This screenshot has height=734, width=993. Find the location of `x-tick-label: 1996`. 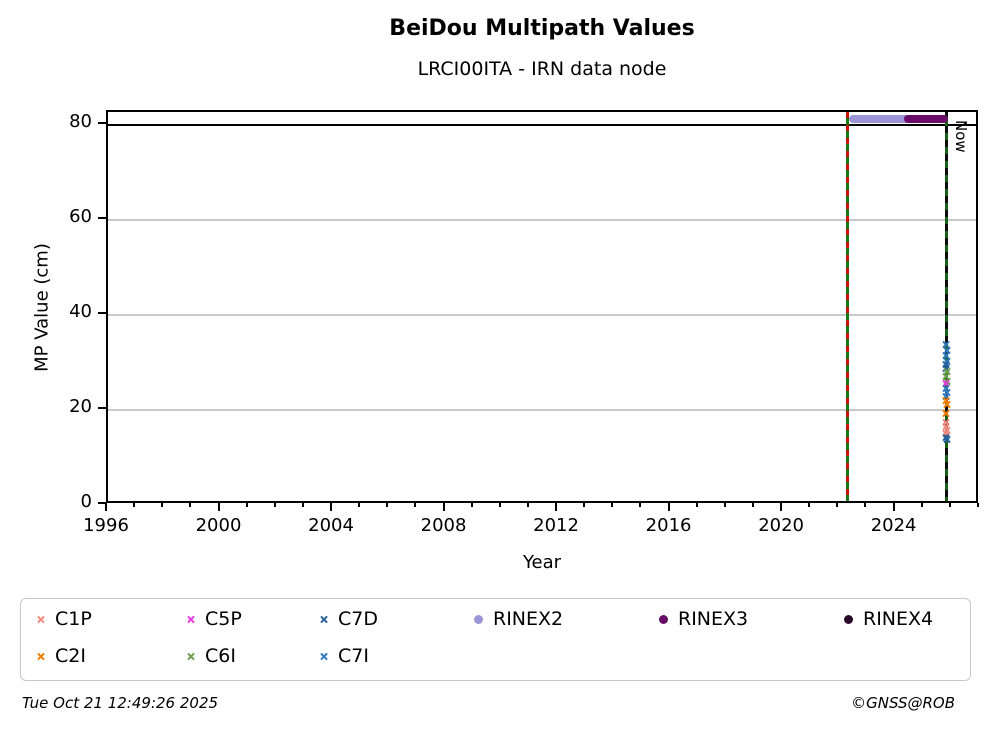

x-tick-label: 1996 is located at coordinates (106, 525).